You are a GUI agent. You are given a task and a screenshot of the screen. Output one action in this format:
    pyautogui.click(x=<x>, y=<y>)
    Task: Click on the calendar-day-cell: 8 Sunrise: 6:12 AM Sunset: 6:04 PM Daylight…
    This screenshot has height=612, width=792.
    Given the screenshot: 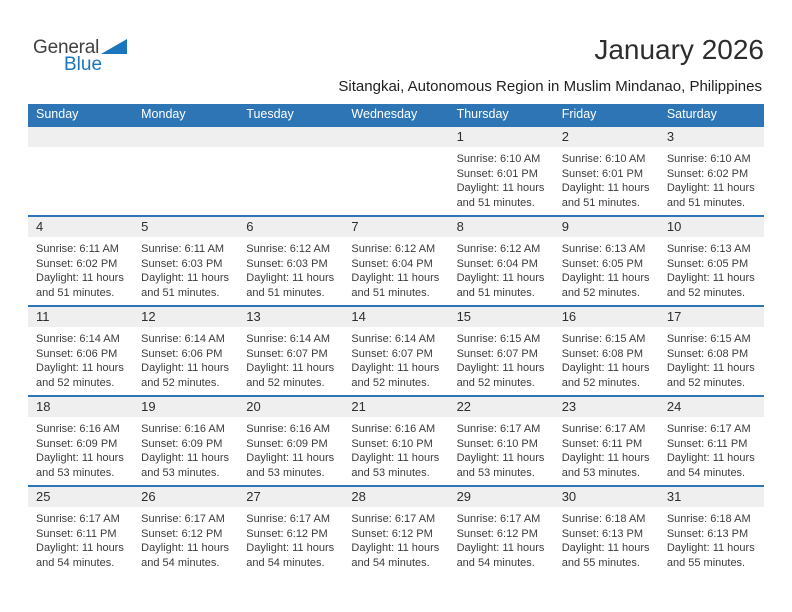 What is the action you would take?
    pyautogui.click(x=501, y=261)
    